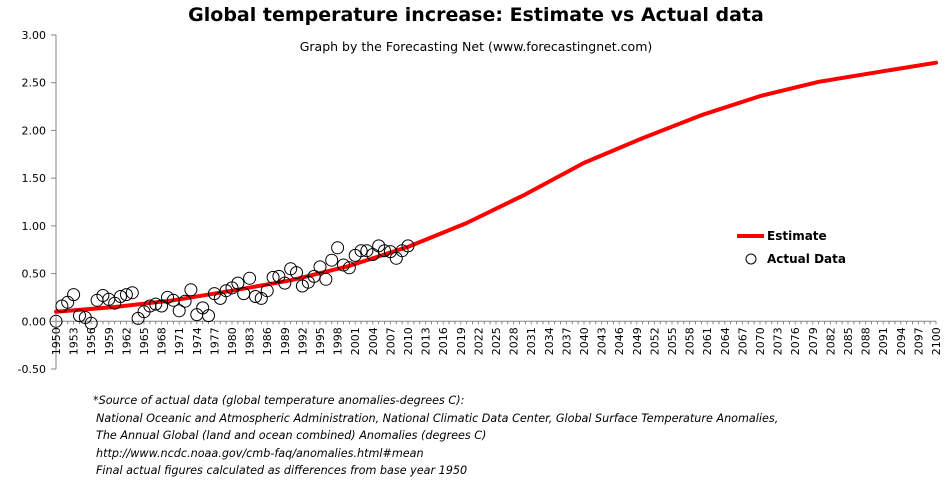 The image size is (952, 482). I want to click on x-tick-label: 1950, so click(56, 341).